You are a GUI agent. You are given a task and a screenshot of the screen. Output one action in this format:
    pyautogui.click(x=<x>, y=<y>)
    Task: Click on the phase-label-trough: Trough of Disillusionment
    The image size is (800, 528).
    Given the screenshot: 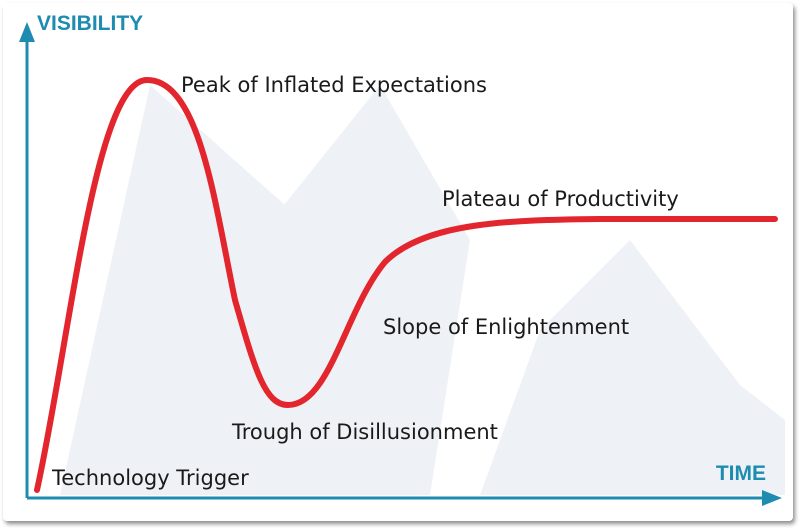 What is the action you would take?
    pyautogui.click(x=364, y=432)
    